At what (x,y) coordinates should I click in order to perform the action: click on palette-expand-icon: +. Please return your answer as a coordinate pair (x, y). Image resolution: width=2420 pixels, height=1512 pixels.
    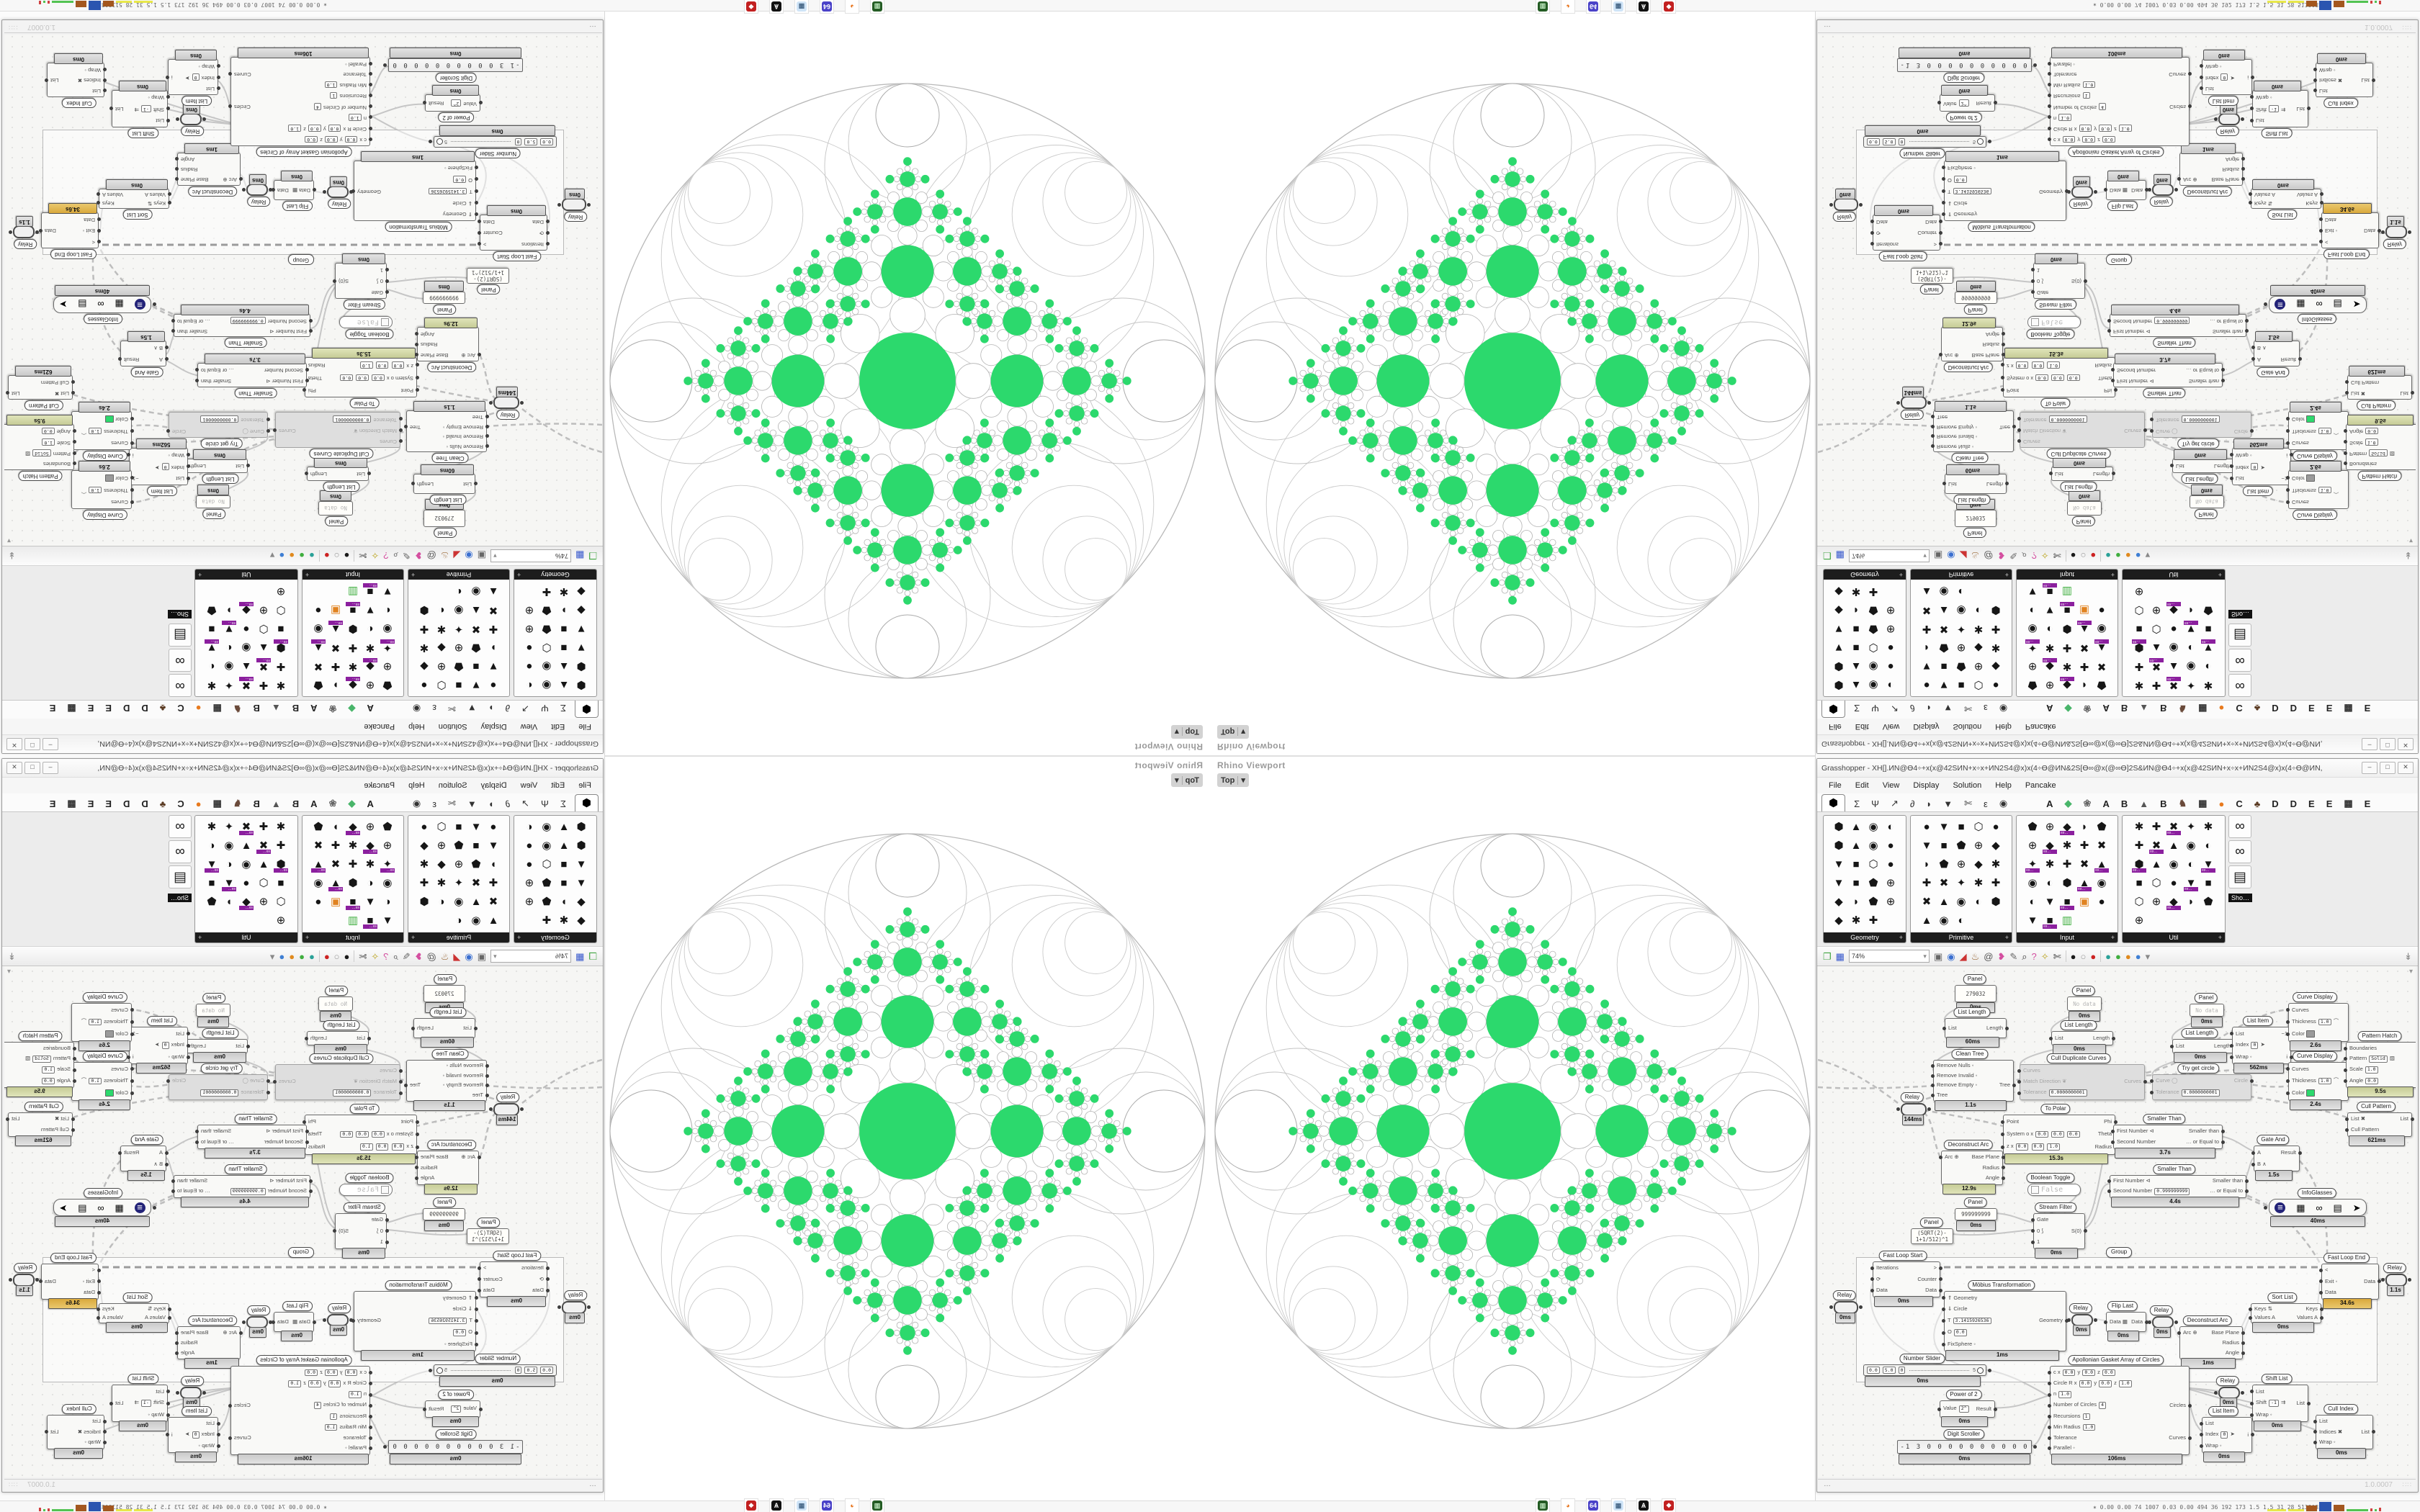
    Looking at the image, I should click on (1901, 937).